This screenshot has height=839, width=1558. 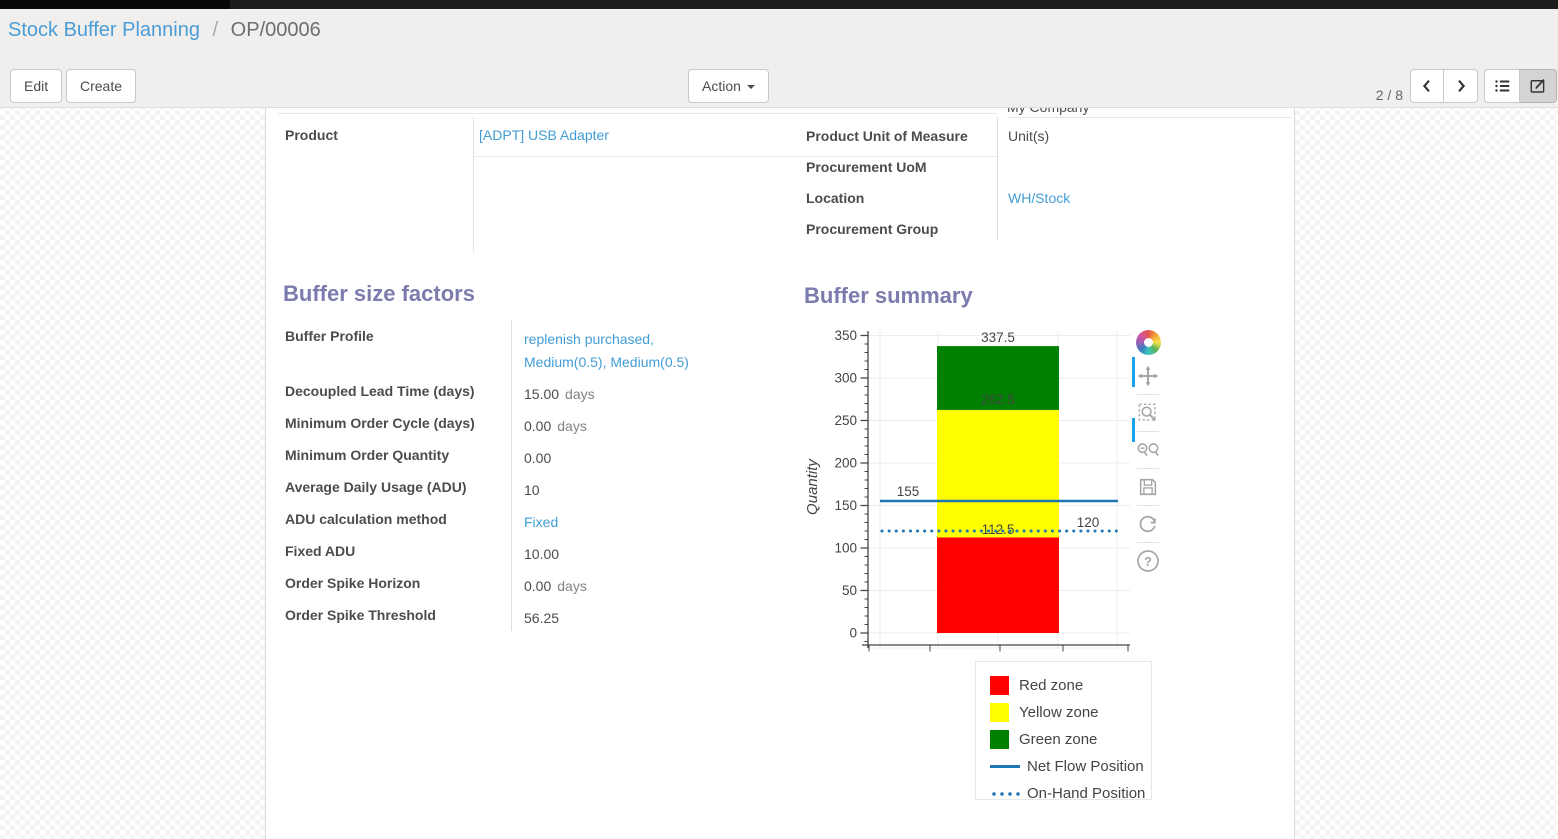 What do you see at coordinates (845, 505) in the screenshot?
I see `y-tick-150: 150` at bounding box center [845, 505].